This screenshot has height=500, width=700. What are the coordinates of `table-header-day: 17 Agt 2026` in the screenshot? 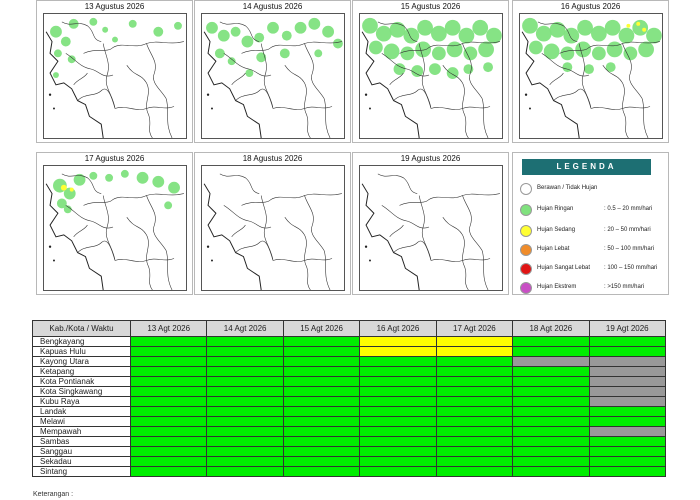 It's located at (474, 328).